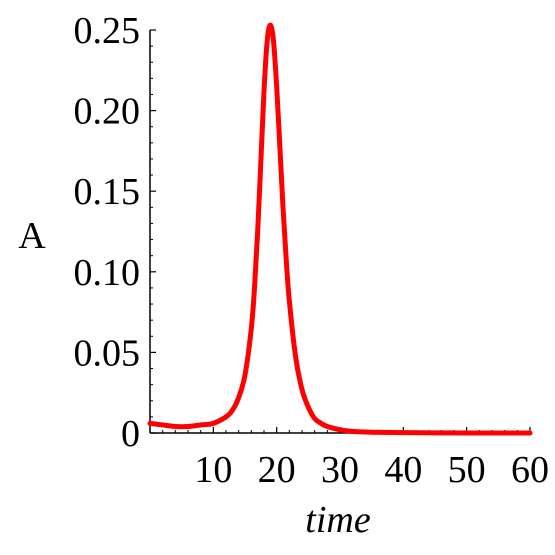  I want to click on y-tick-label: 0.20, so click(107, 112).